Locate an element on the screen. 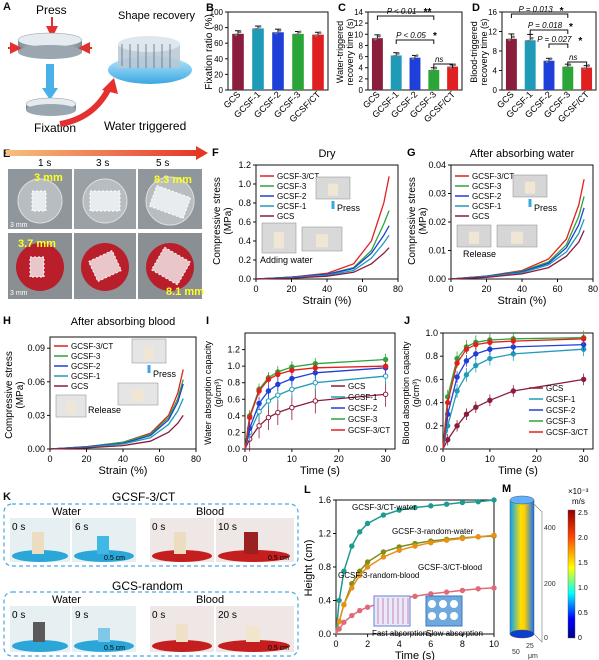 The image size is (599, 660). panel-g-xlabel: Strain (%) is located at coordinates (522, 301).